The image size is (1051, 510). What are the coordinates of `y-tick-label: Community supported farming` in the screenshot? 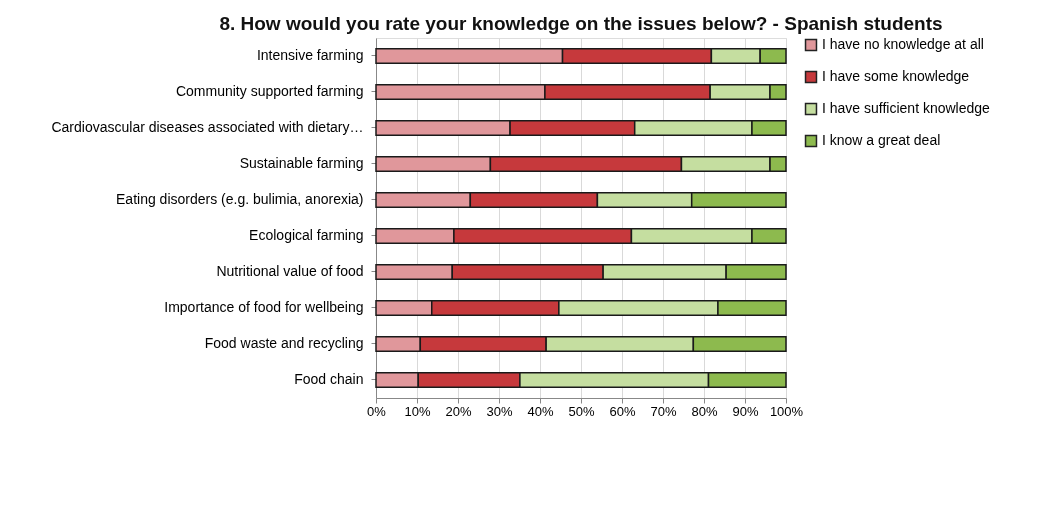 It's located at (269, 91).